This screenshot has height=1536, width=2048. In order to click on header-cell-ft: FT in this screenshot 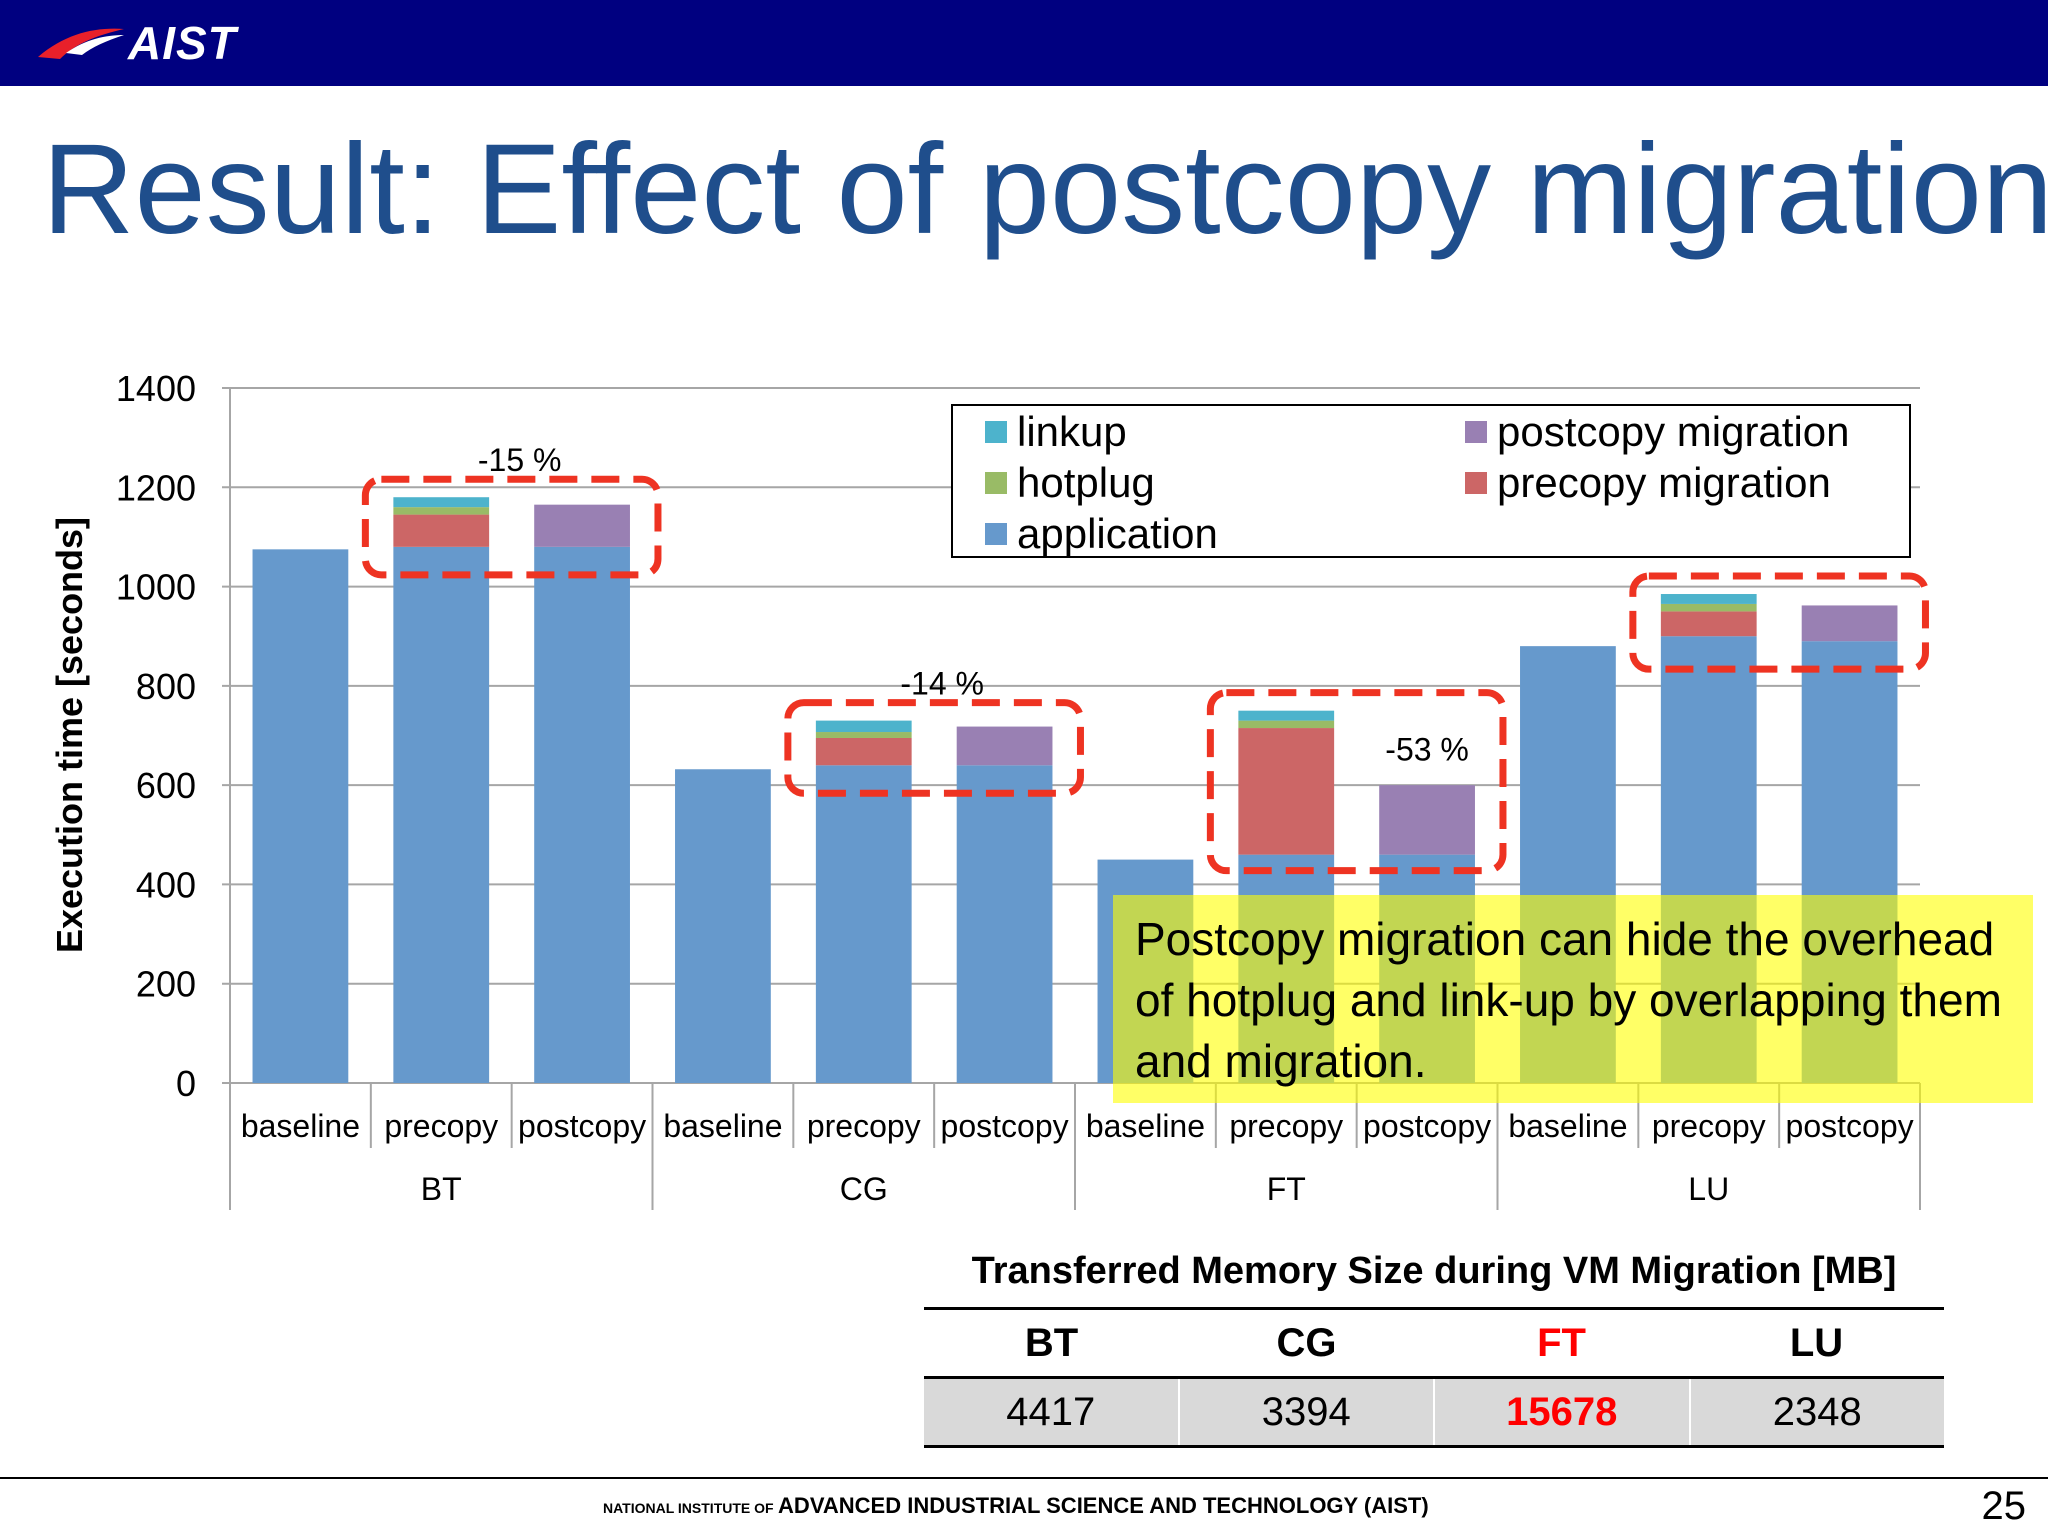, I will do `click(1561, 1342)`.